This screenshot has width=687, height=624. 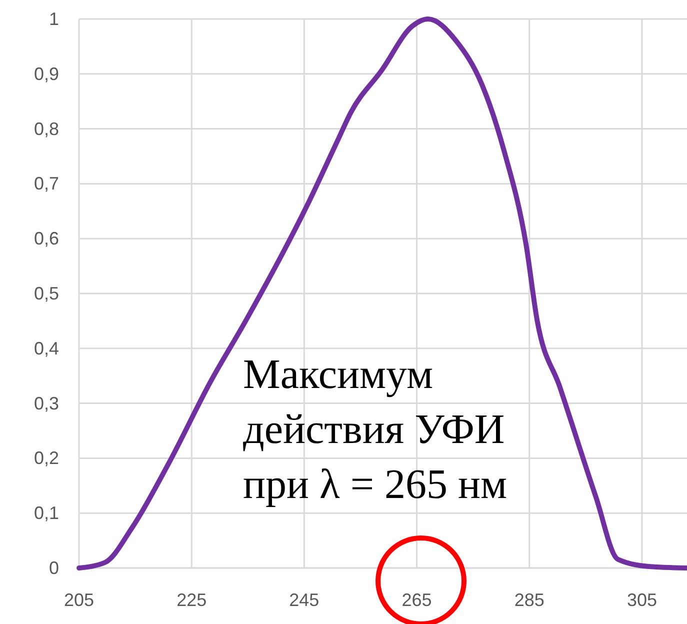 What do you see at coordinates (46, 238) in the screenshot?
I see `y-tick-label: 0,6` at bounding box center [46, 238].